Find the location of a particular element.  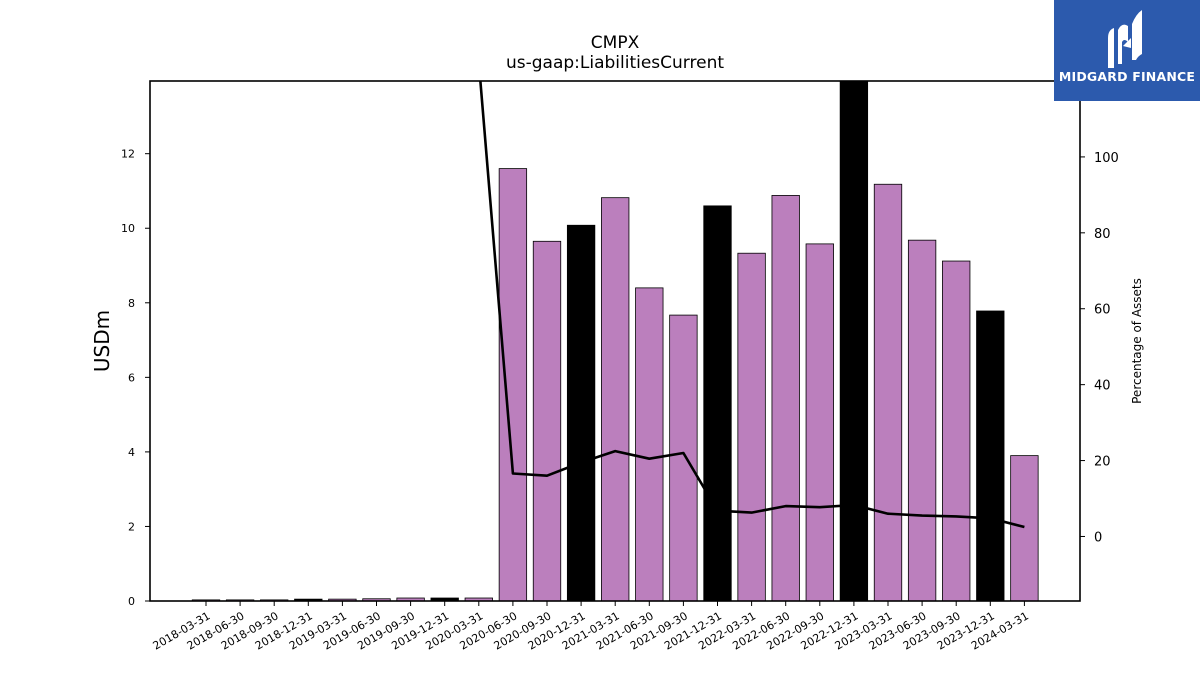

y-tick-label: 12 is located at coordinates (128, 154).